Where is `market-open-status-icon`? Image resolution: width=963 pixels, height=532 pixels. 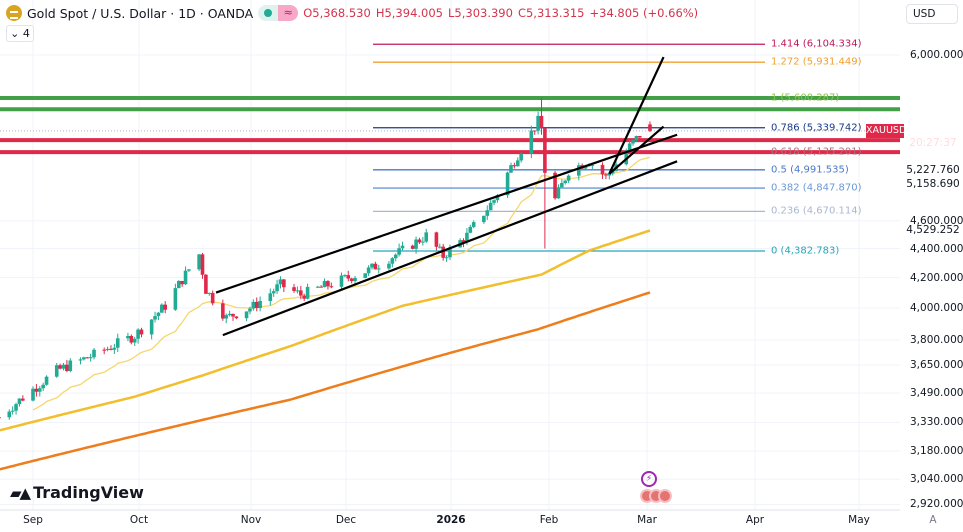 market-open-status-icon is located at coordinates (268, 13).